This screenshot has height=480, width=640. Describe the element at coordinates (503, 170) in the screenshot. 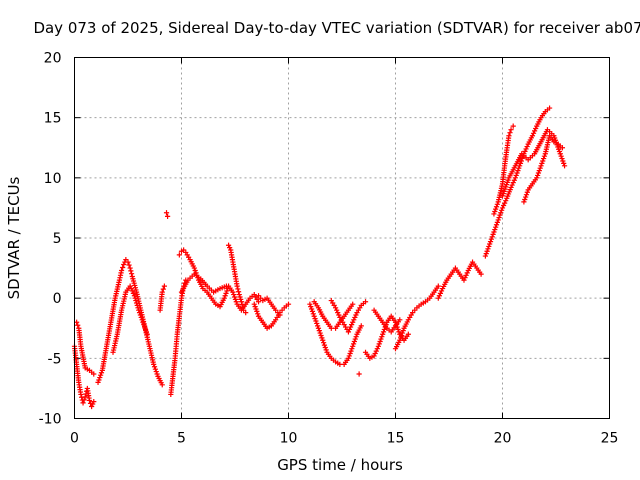

I see `series-sat-v` at that location.